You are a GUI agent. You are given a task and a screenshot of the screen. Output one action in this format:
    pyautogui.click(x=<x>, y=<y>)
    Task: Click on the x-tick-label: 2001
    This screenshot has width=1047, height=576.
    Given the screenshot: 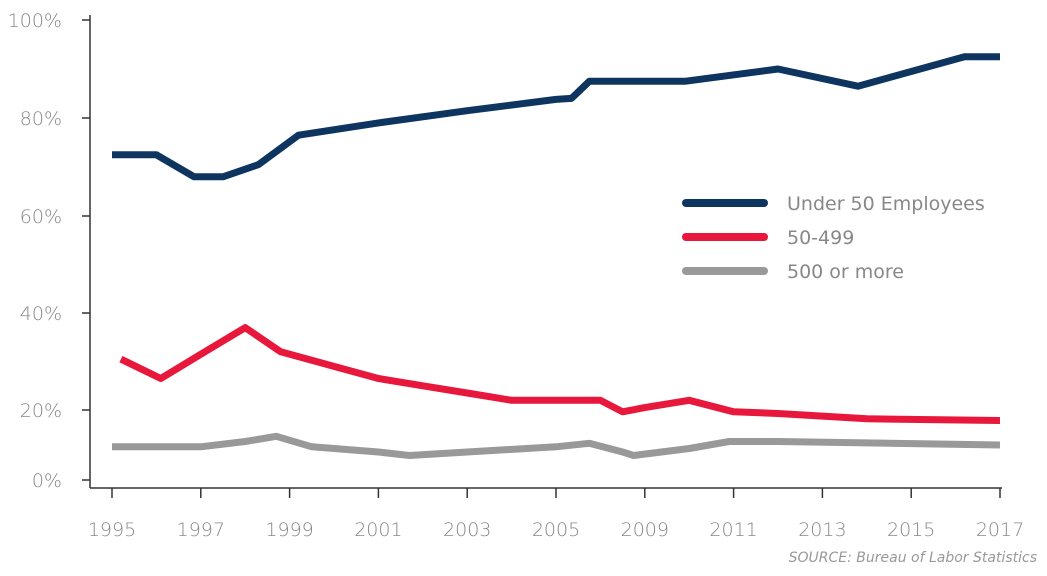 What is the action you would take?
    pyautogui.click(x=378, y=530)
    